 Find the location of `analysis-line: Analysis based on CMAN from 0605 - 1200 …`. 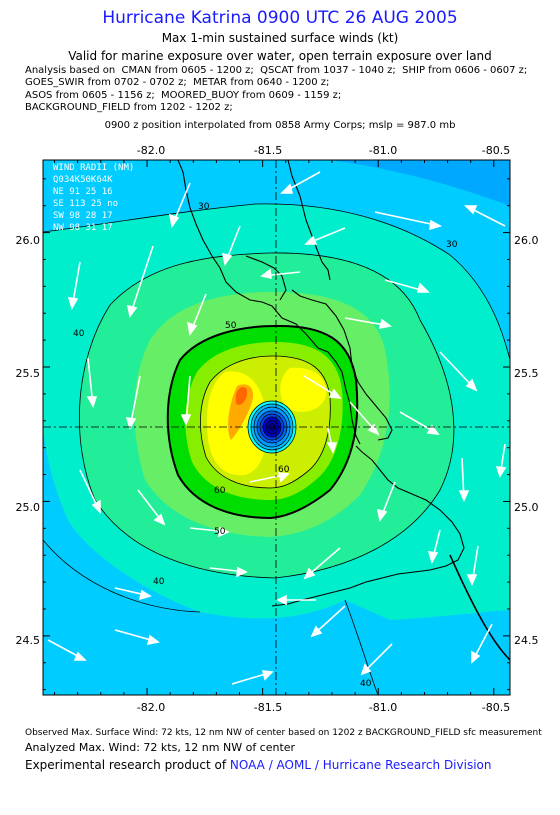

analysis-line: Analysis based on CMAN from 0605 - 1200 … is located at coordinates (276, 70).